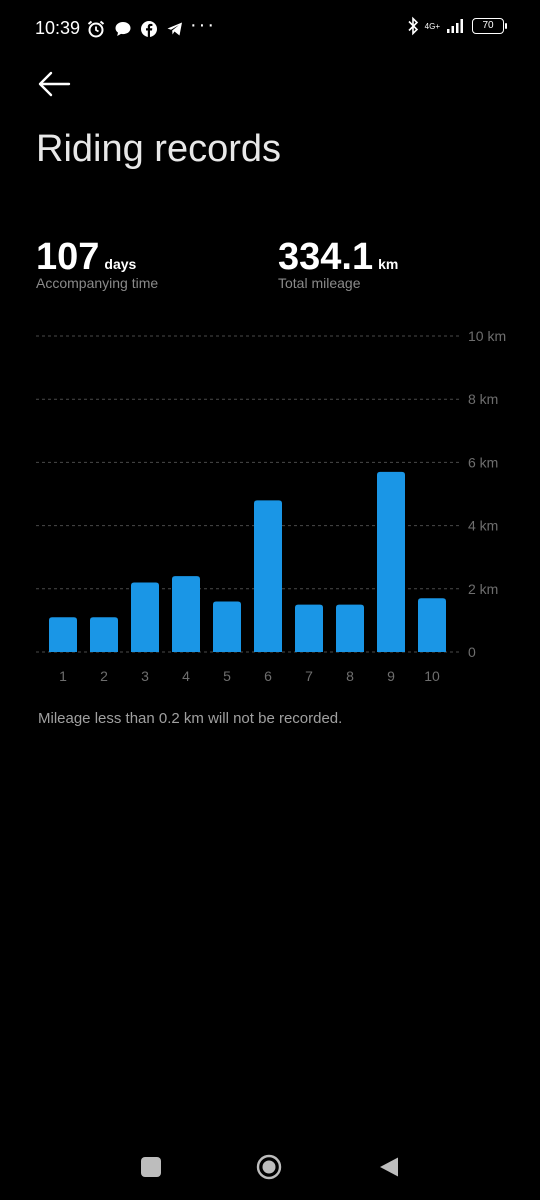  What do you see at coordinates (350, 676) in the screenshot?
I see `x-tick-label: 8` at bounding box center [350, 676].